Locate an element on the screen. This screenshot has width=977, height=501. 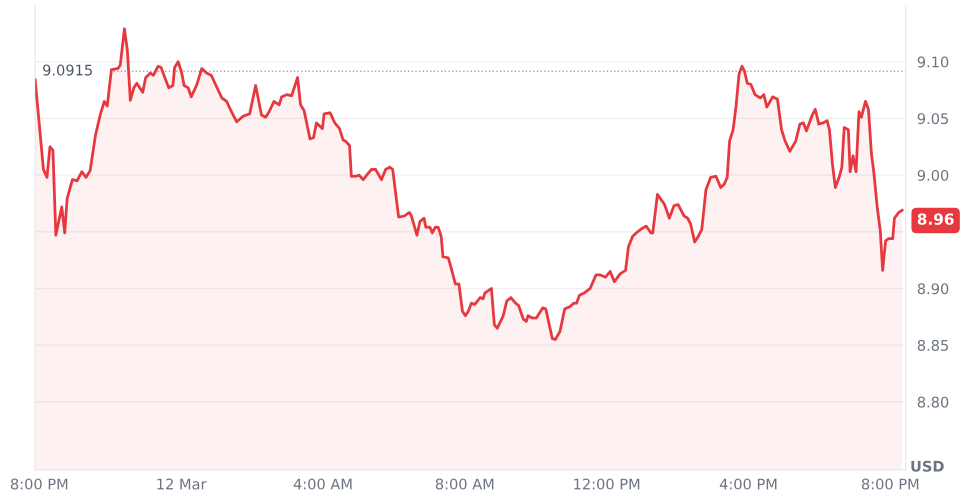
x-tick-label: 12 Mar is located at coordinates (181, 484).